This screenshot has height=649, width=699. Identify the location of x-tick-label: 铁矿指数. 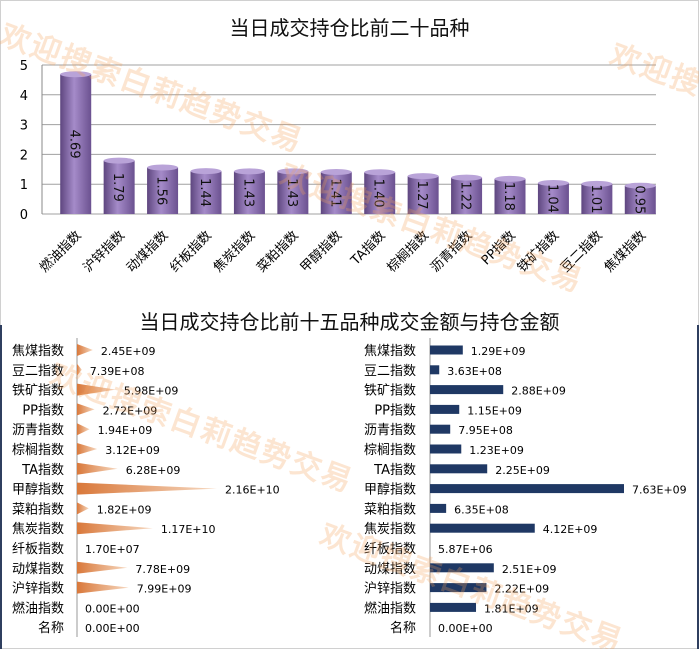
(538, 251).